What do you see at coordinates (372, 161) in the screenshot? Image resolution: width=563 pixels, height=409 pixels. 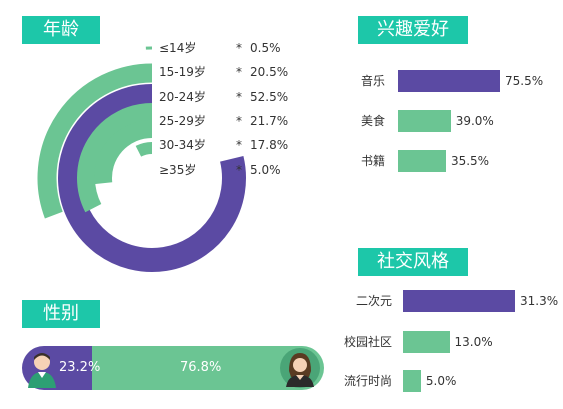 I see `bar-category-label: 书籍` at bounding box center [372, 161].